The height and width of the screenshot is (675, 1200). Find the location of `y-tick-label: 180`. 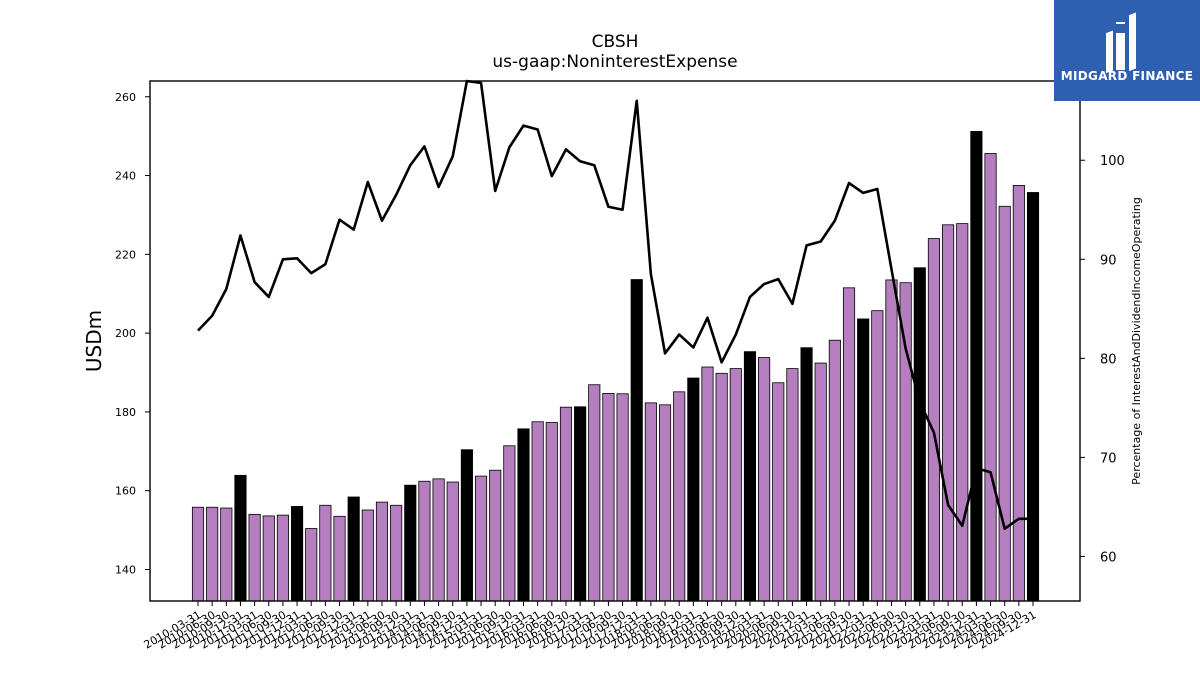

y-tick-label: 180 is located at coordinates (125, 412).